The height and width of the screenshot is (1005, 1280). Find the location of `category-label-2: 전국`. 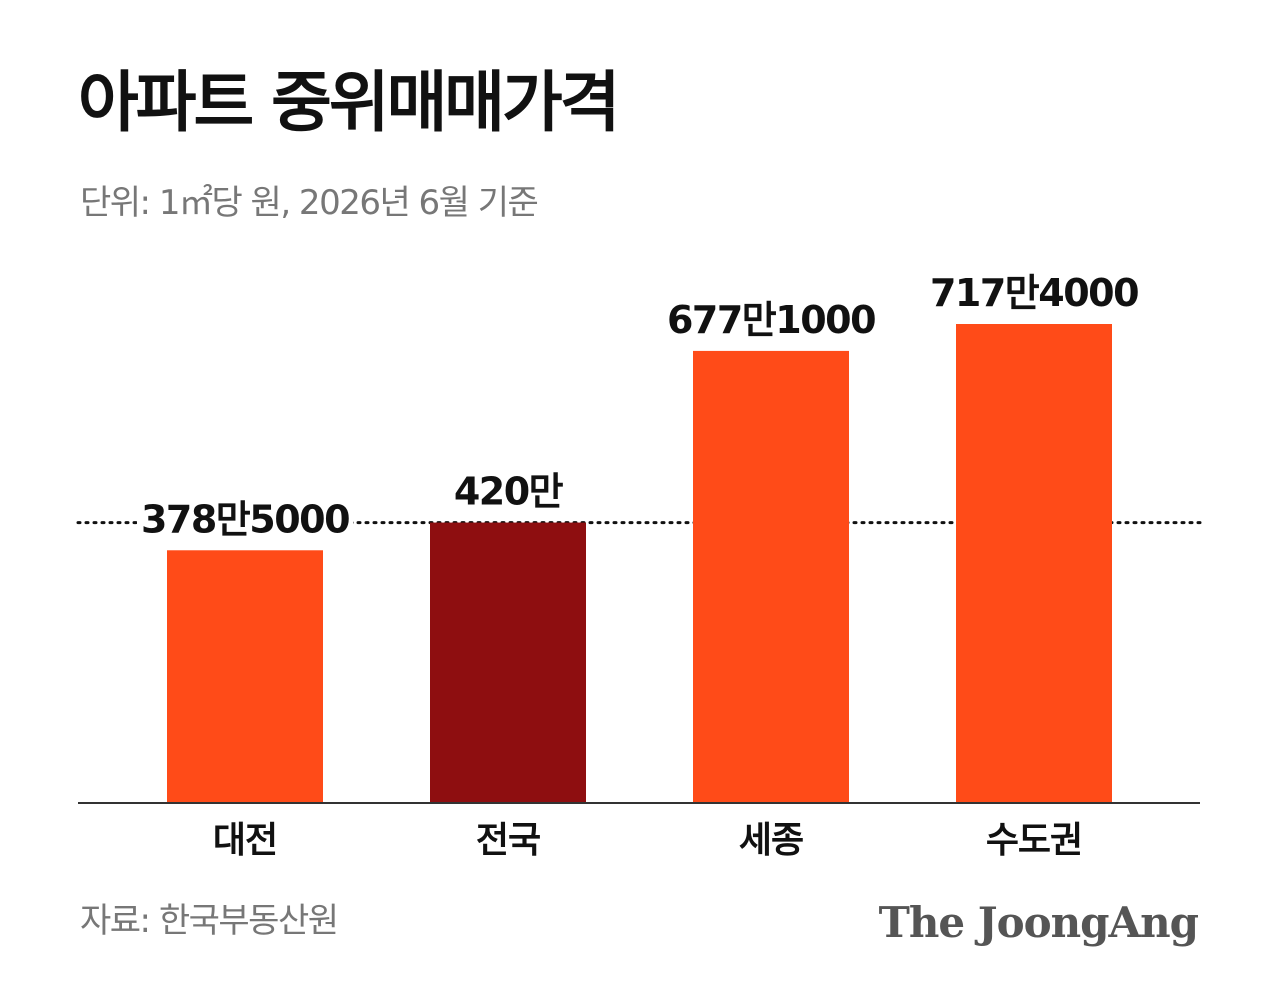

category-label-2: 전국 is located at coordinates (508, 840).